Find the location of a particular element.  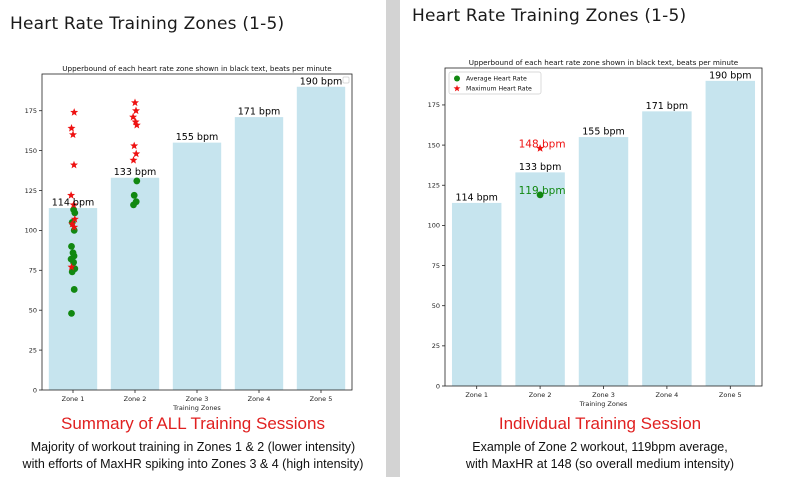

max-hr-annotation: 148 bpm is located at coordinates (542, 144).